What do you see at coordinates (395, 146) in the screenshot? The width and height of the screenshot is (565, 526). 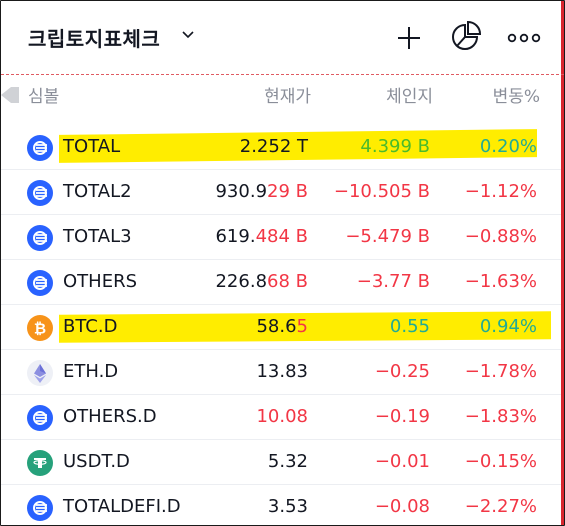 I see `change-value: 4.399 B` at bounding box center [395, 146].